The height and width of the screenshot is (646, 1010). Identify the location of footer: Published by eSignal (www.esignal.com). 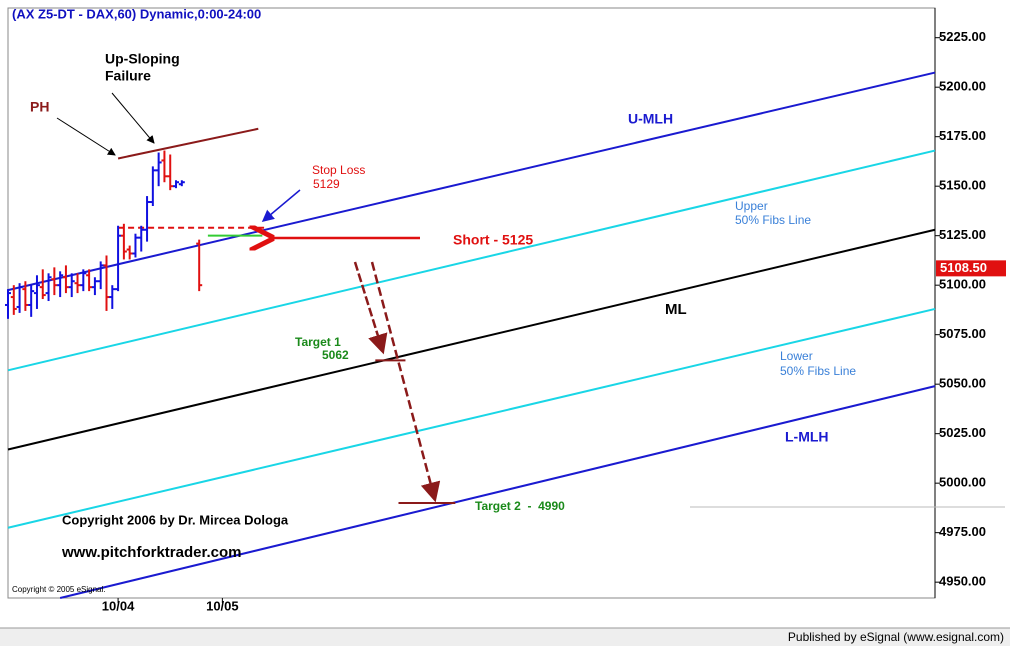
(896, 637).